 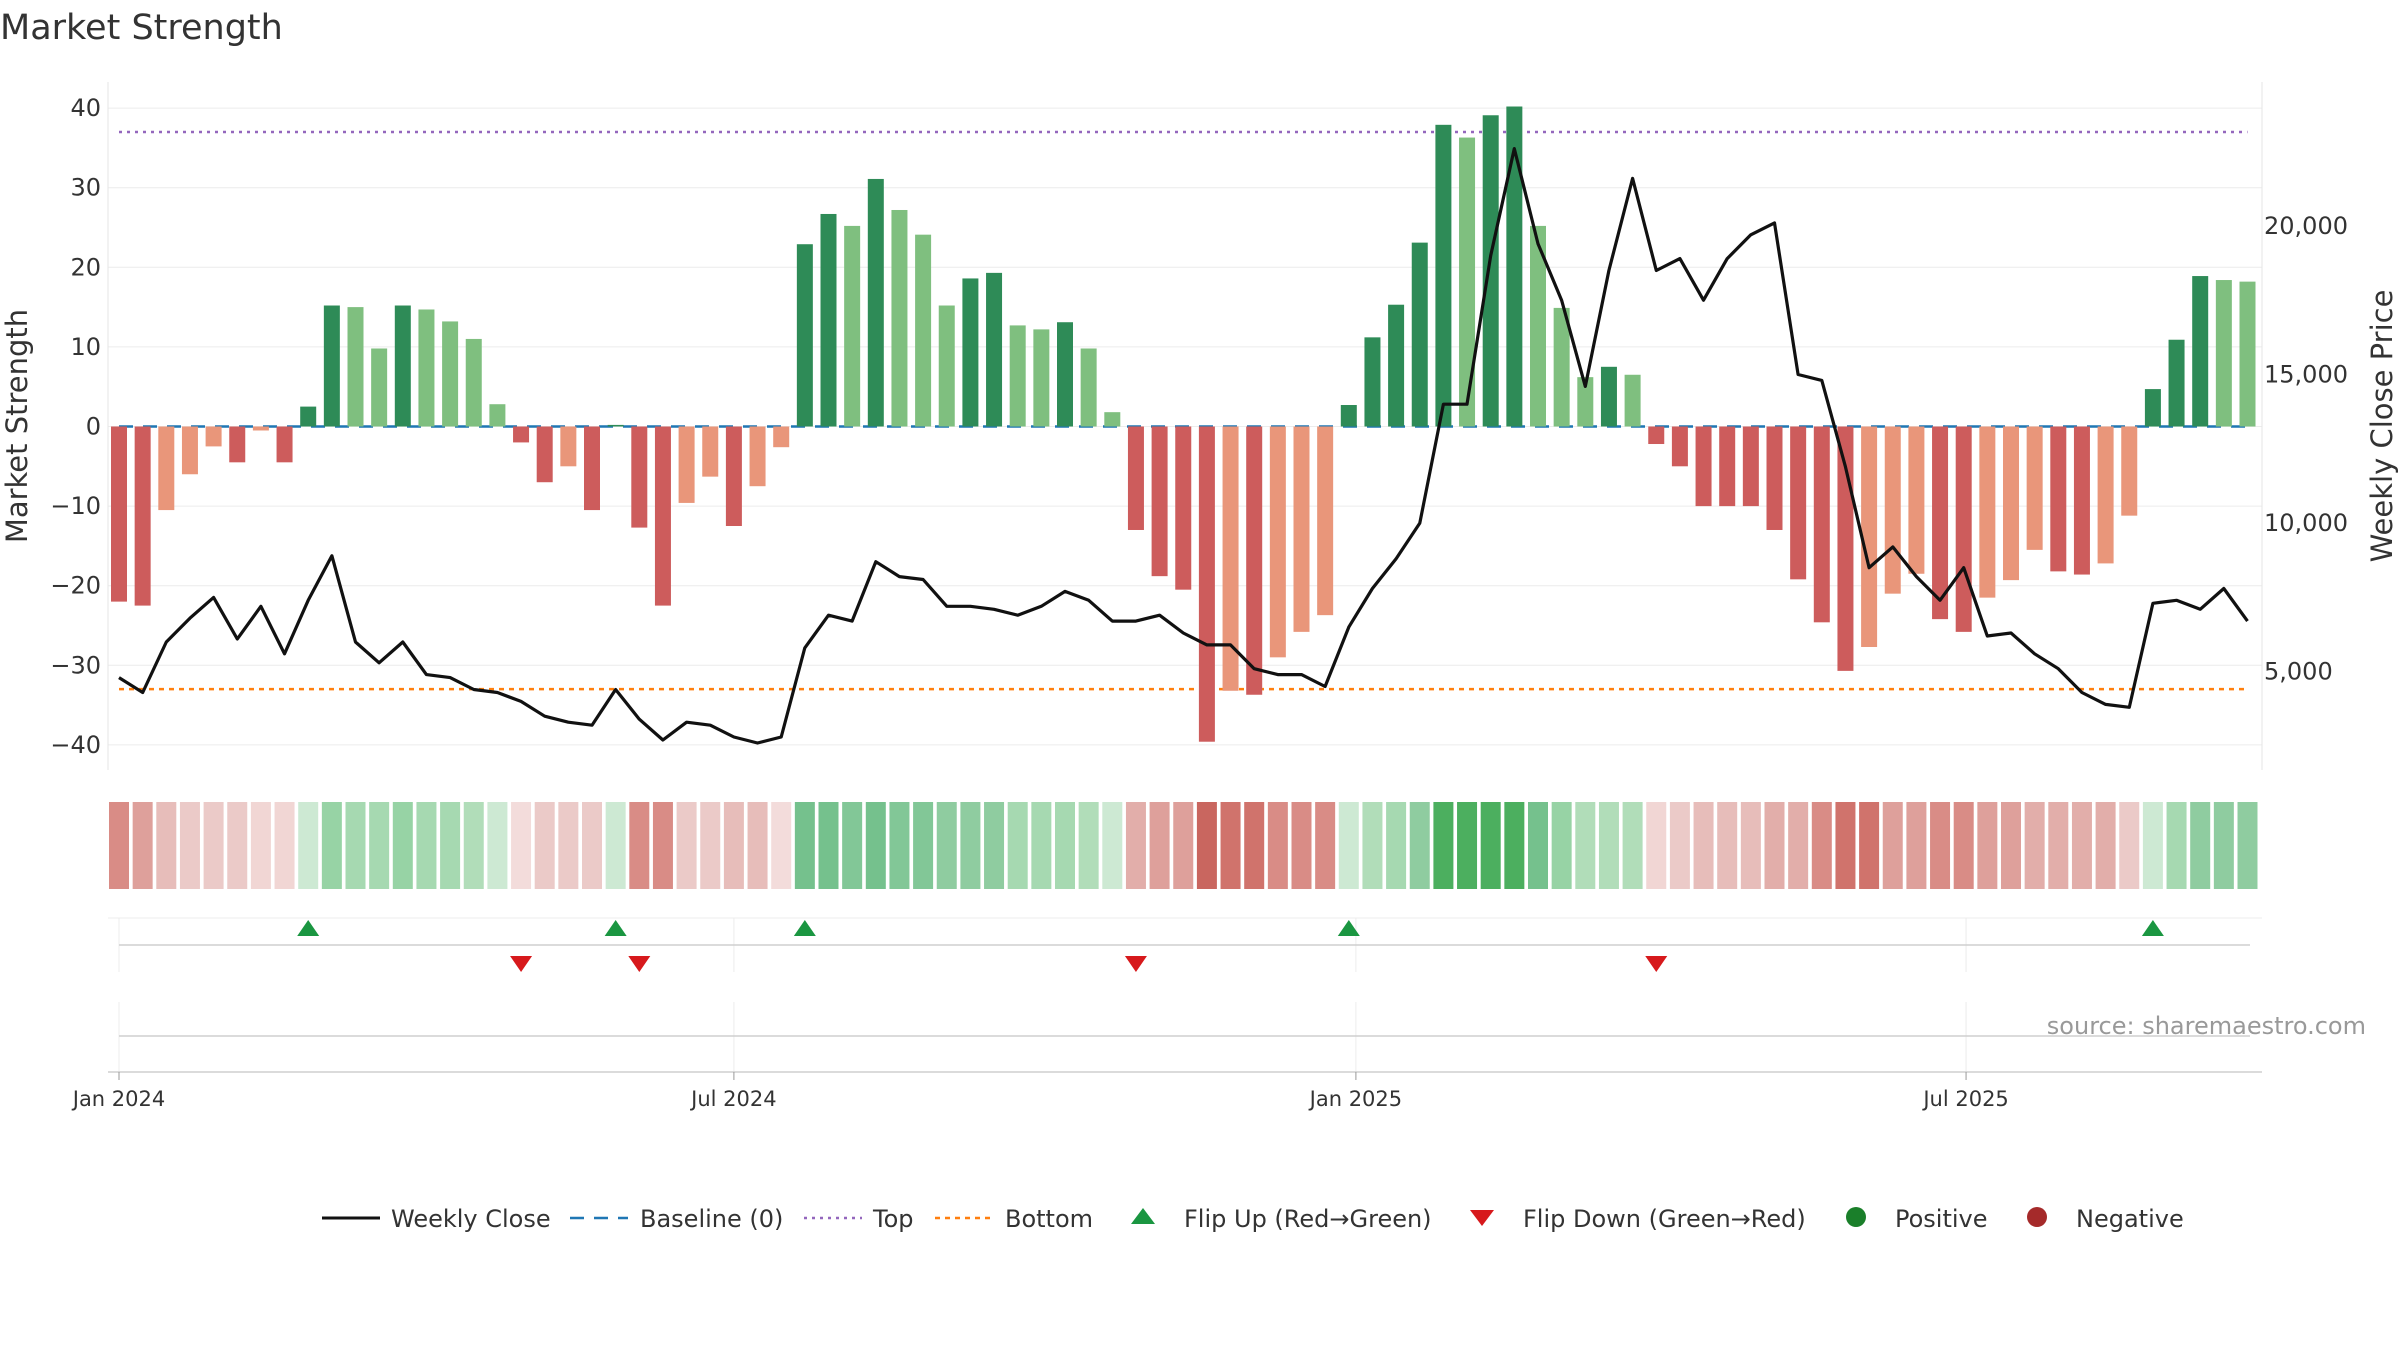 What do you see at coordinates (893, 1219) in the screenshot?
I see `legend-label: Top` at bounding box center [893, 1219].